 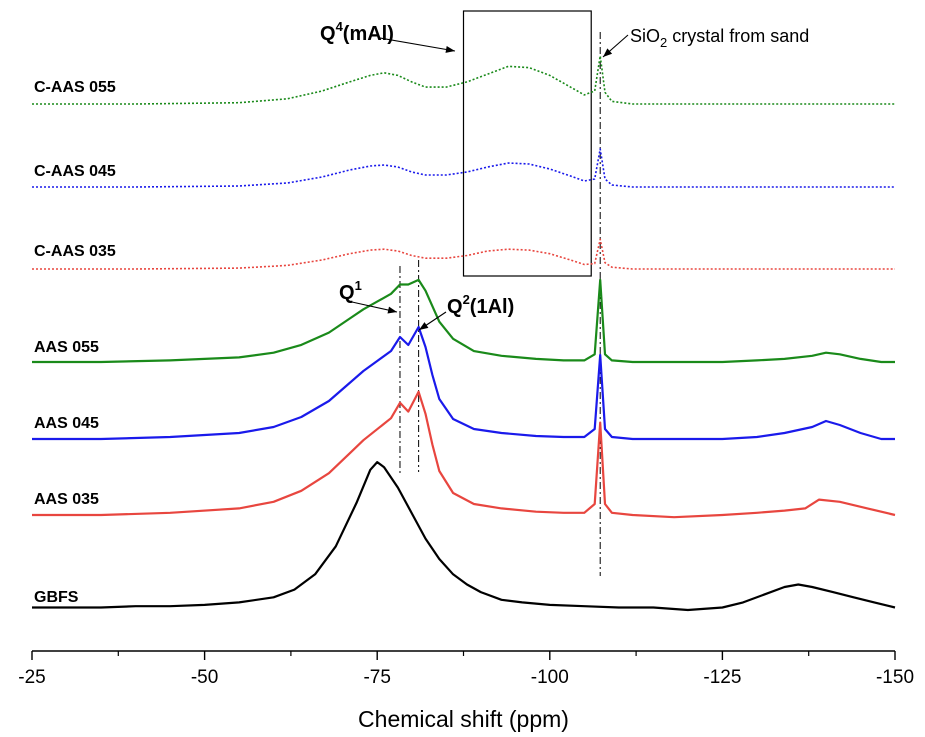 What do you see at coordinates (357, 32) in the screenshot?
I see `annotation-q4: Q4(mAl)` at bounding box center [357, 32].